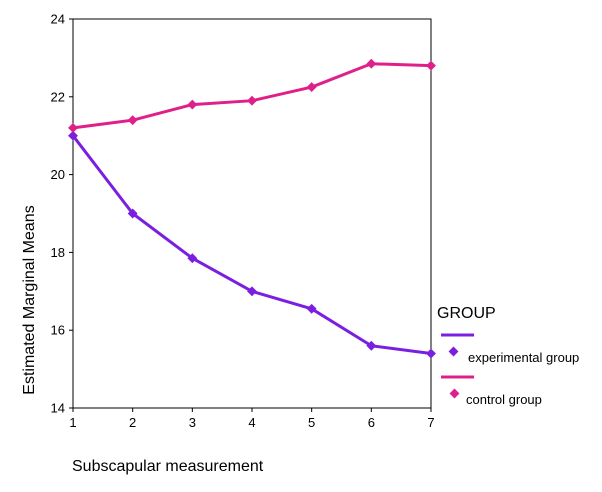  Describe the element at coordinates (311, 422) in the screenshot. I see `x-tick-label: 5` at that location.